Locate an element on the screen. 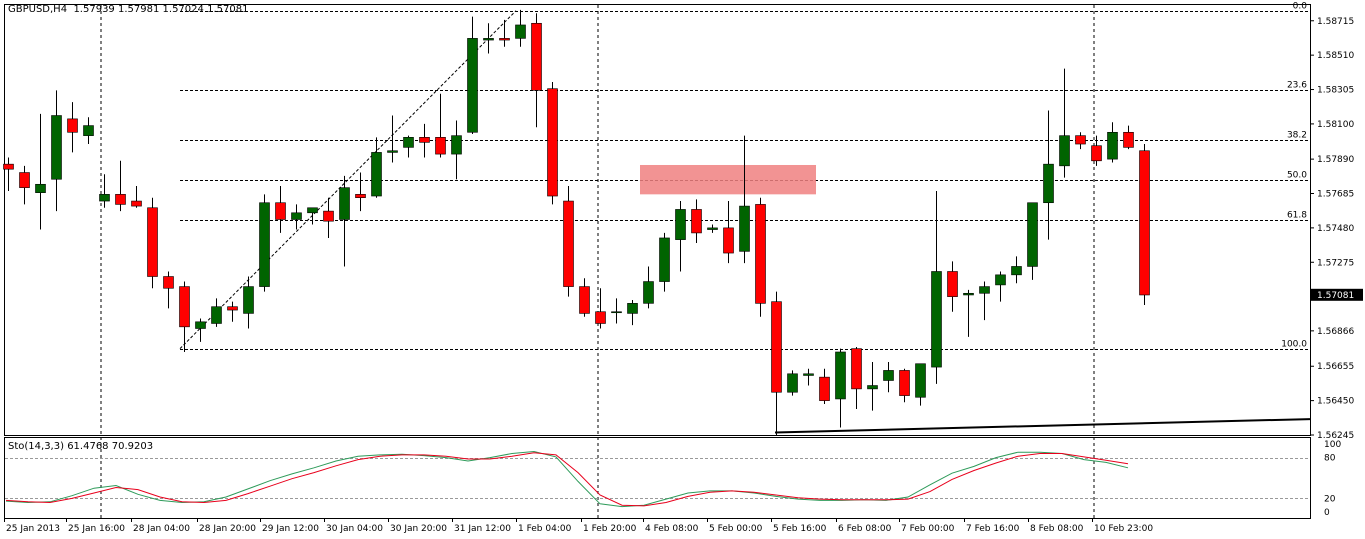 This screenshot has height=539, width=1365. time-tick-label: 29 Jan 12:00 is located at coordinates (290, 529).